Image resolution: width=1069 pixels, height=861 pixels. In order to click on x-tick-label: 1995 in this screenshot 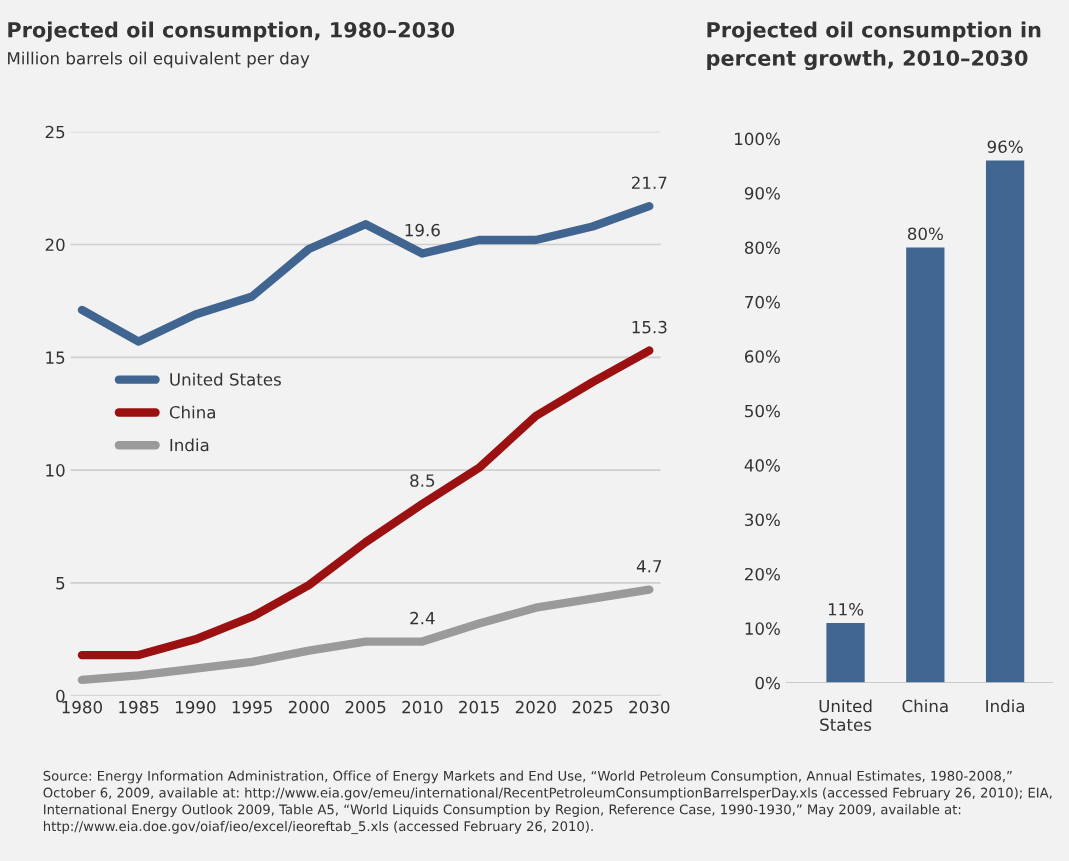, I will do `click(252, 707)`.